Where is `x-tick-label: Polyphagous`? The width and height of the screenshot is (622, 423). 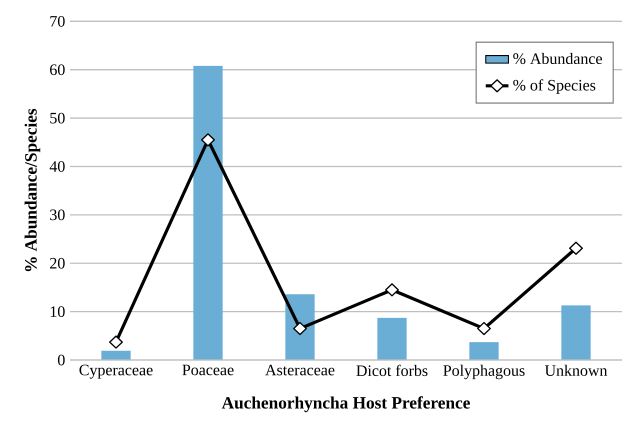 x-tick-label: Polyphagous is located at coordinates (484, 372).